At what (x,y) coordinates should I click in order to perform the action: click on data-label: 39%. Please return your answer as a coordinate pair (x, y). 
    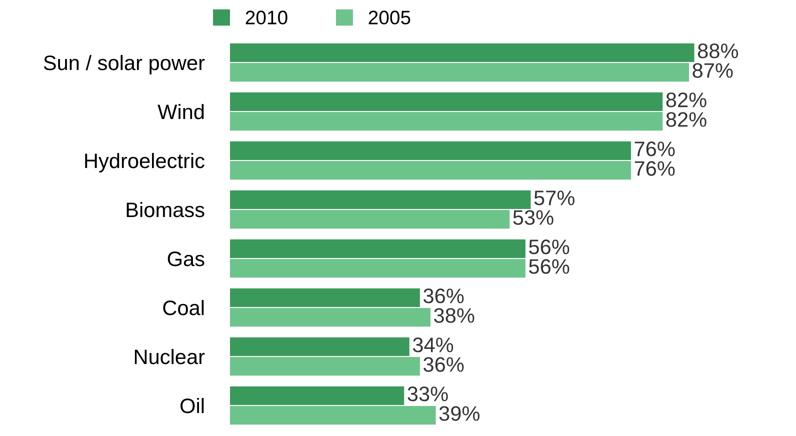
    Looking at the image, I should click on (459, 413).